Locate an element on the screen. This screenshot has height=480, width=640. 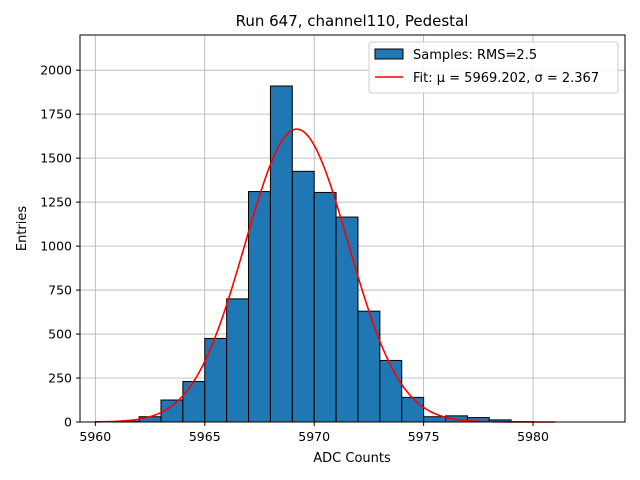
y-tick-label: 1750 is located at coordinates (56, 114).